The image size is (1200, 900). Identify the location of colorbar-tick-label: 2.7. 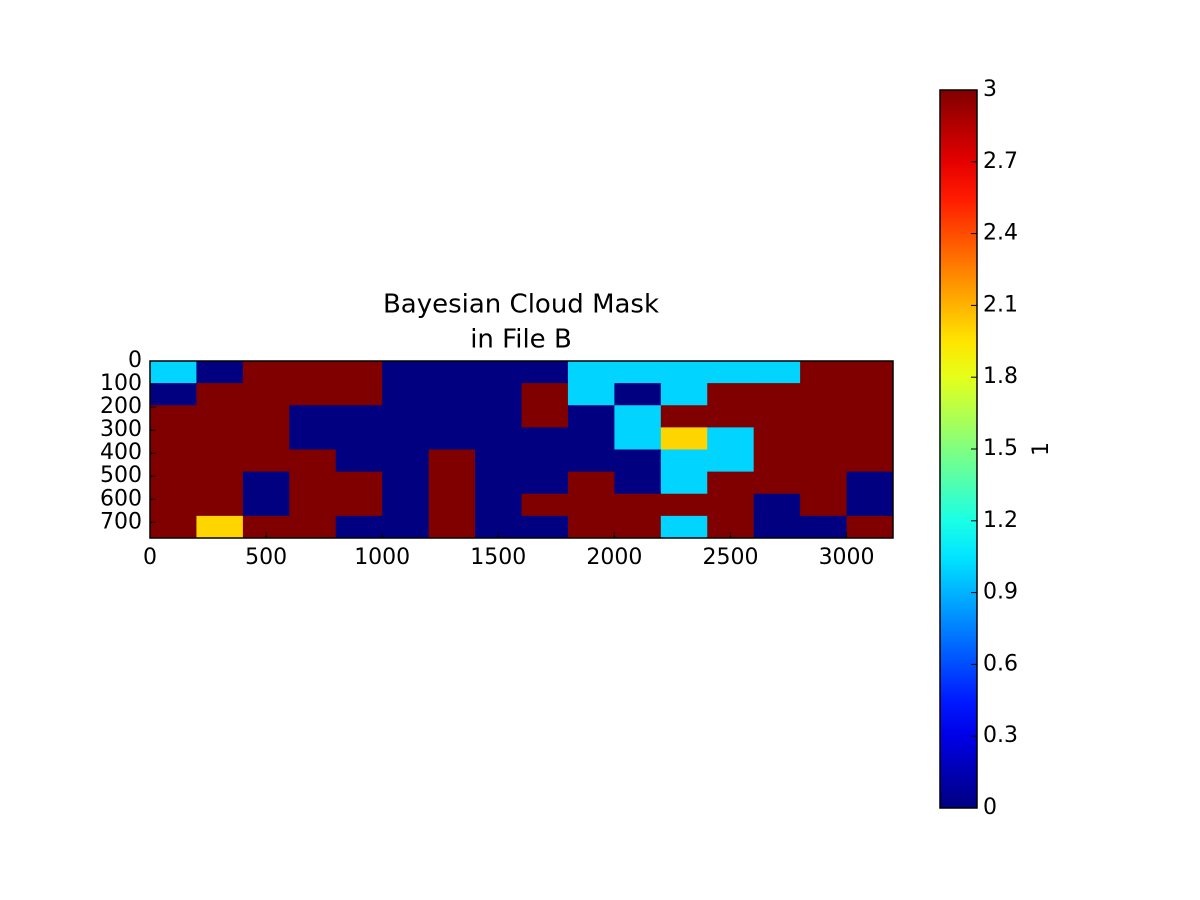
(1000, 161).